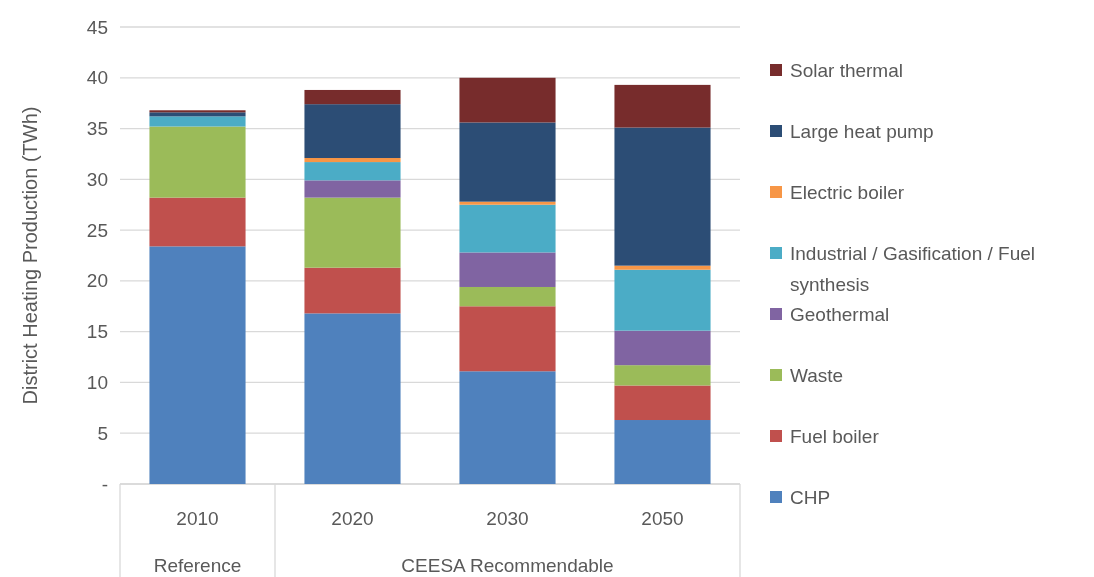  I want to click on legend-label: Geothermal, so click(840, 314).